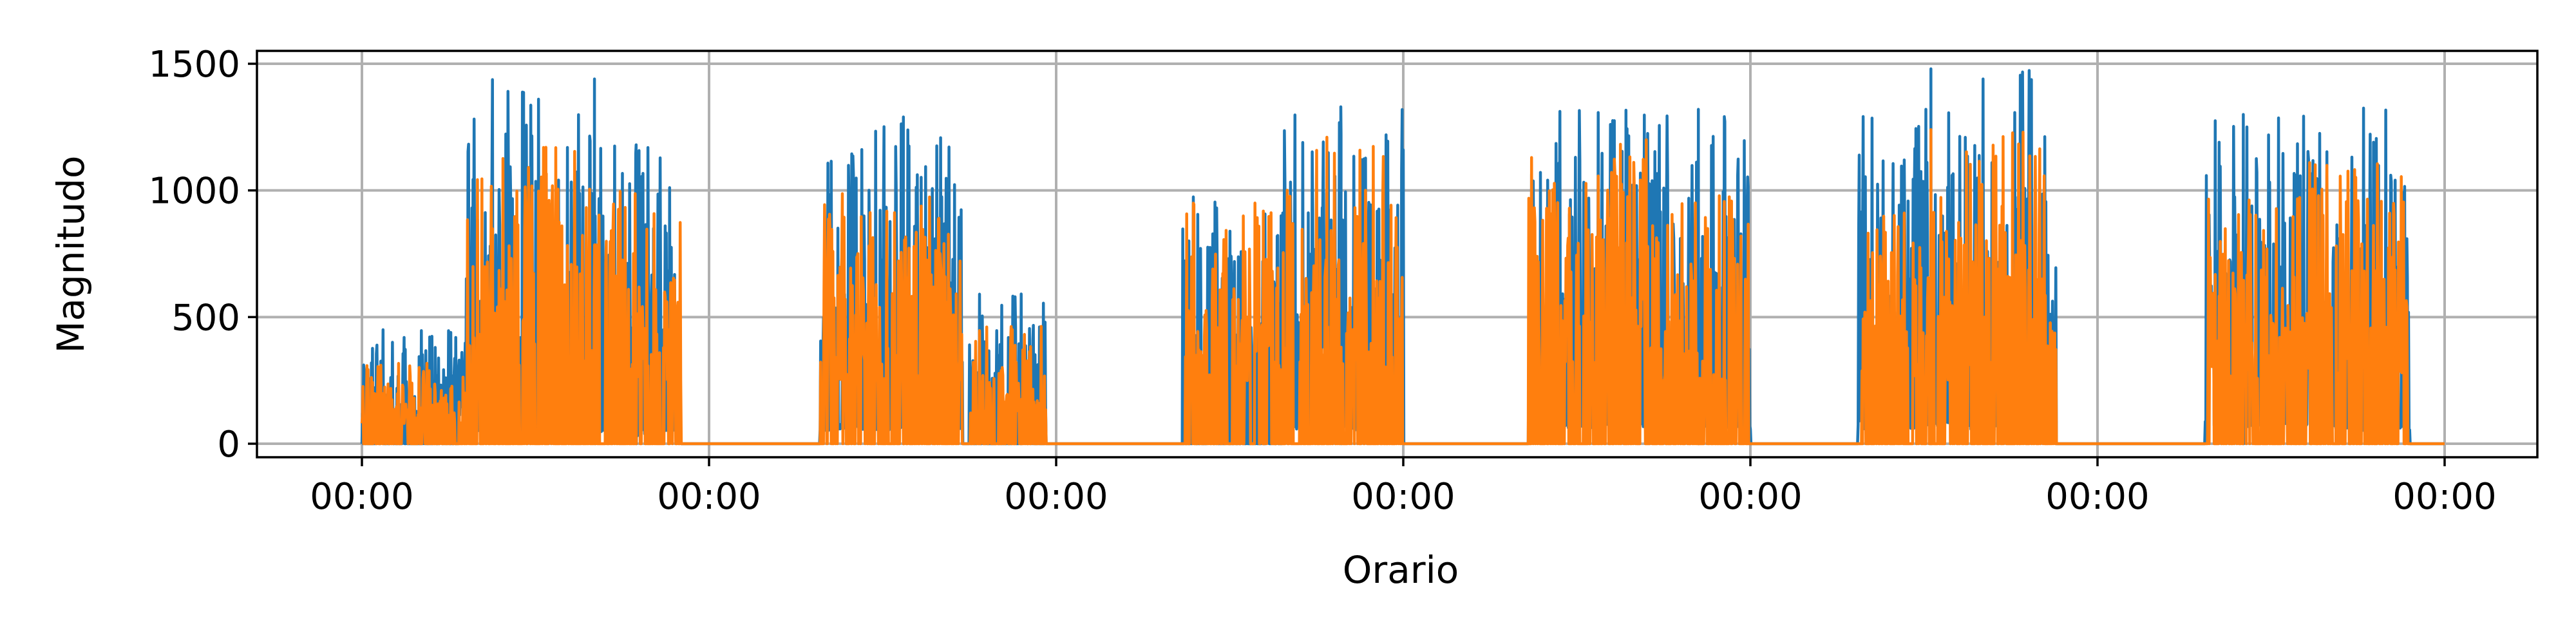  I want to click on x-axis-ticks: 00:00 00:00 00:00 00:00 00:00 00:00 00:00, so click(1403, 487).